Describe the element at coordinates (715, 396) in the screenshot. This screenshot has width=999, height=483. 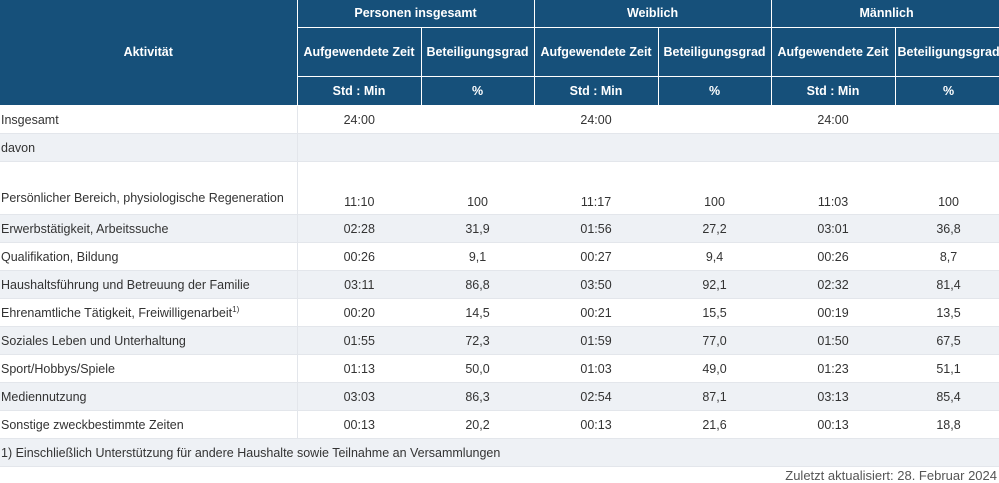
I see `cell: 87,1` at that location.